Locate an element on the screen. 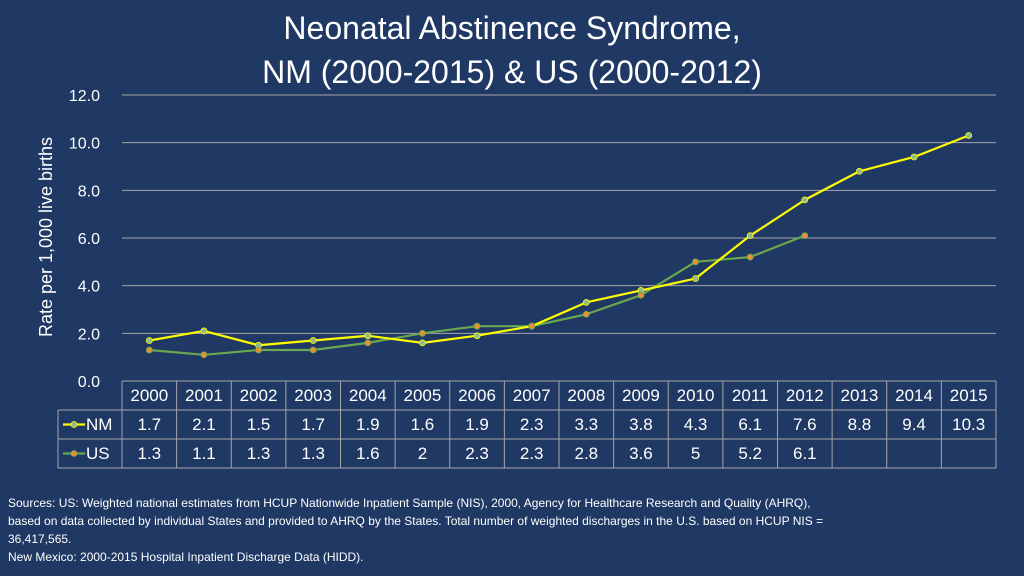 The height and width of the screenshot is (576, 1024). data-label-nm: 3.3 is located at coordinates (586, 424).